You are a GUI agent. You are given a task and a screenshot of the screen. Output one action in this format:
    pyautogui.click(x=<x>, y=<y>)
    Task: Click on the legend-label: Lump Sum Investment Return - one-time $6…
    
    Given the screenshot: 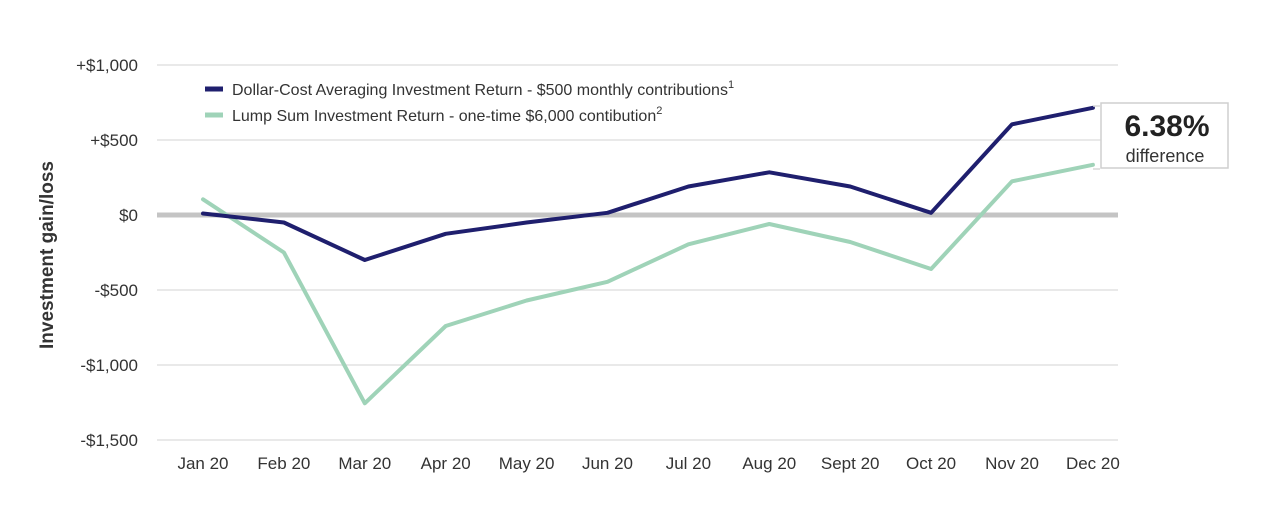 What is the action you would take?
    pyautogui.click(x=447, y=115)
    